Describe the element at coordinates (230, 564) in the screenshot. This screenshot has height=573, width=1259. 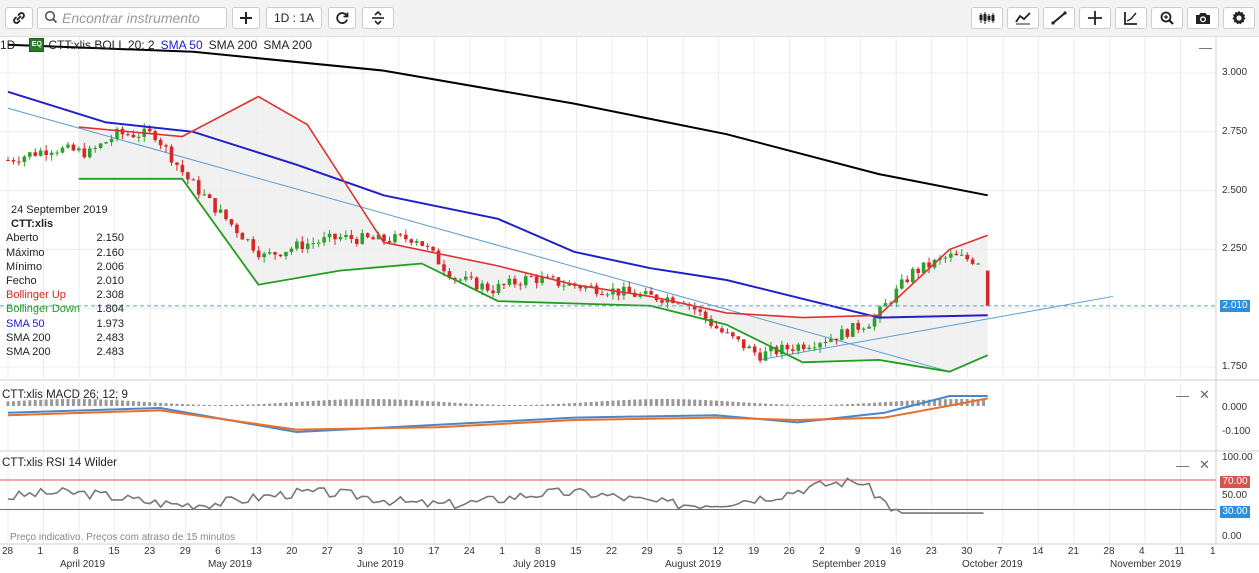
I see `time-axis-month: May 2019` at that location.